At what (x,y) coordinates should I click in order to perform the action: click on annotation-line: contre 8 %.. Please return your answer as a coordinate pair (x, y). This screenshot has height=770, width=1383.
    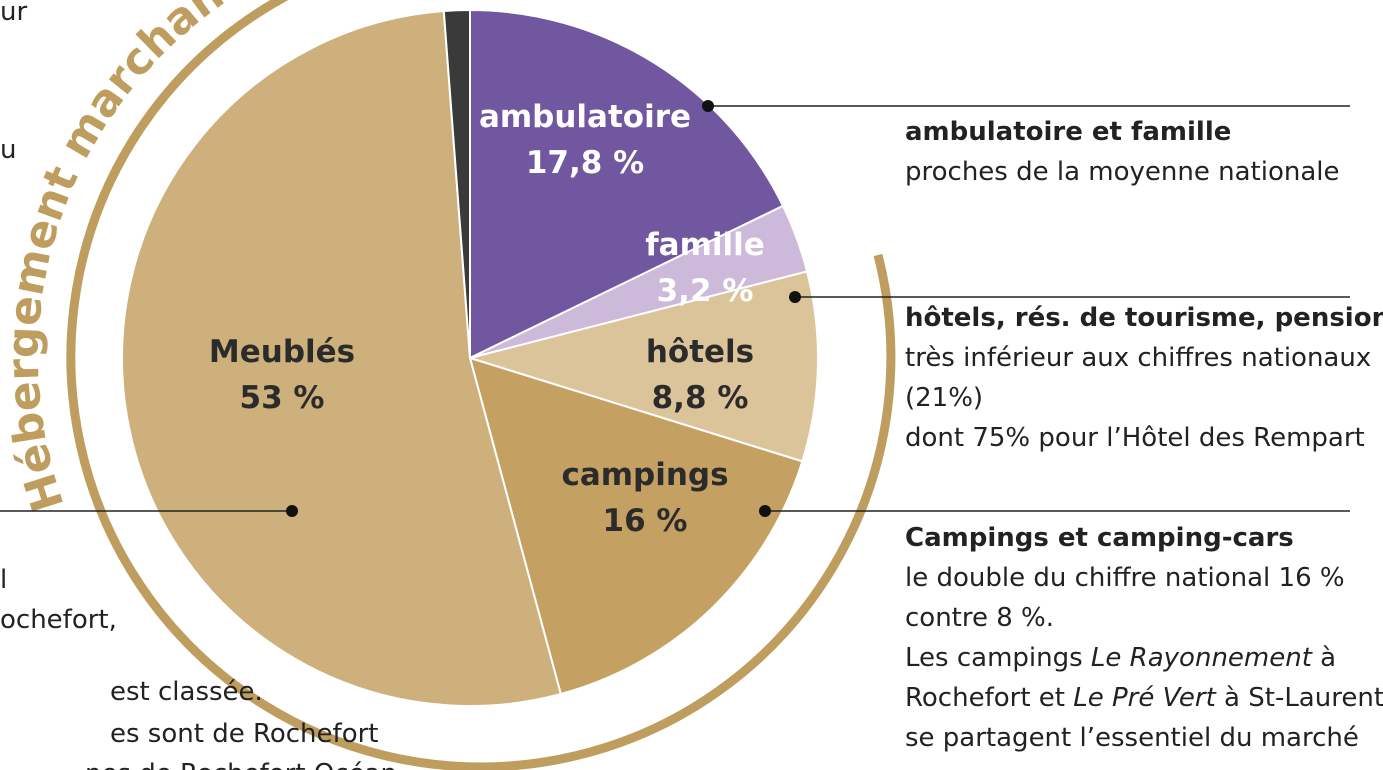
    Looking at the image, I should click on (979, 618).